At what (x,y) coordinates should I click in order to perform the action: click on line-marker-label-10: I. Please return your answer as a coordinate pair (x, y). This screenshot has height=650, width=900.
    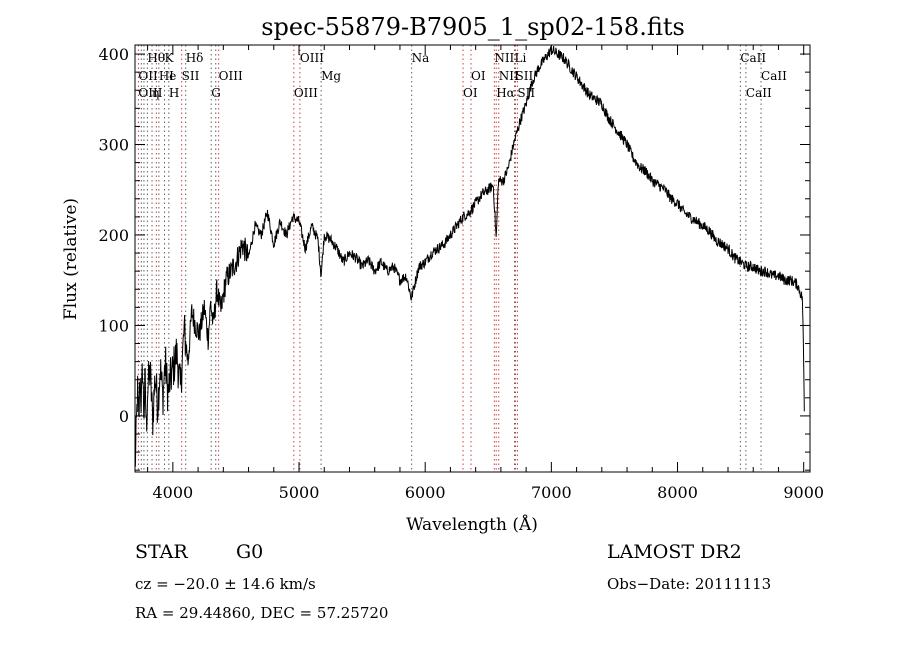
    Looking at the image, I should click on (171, 76).